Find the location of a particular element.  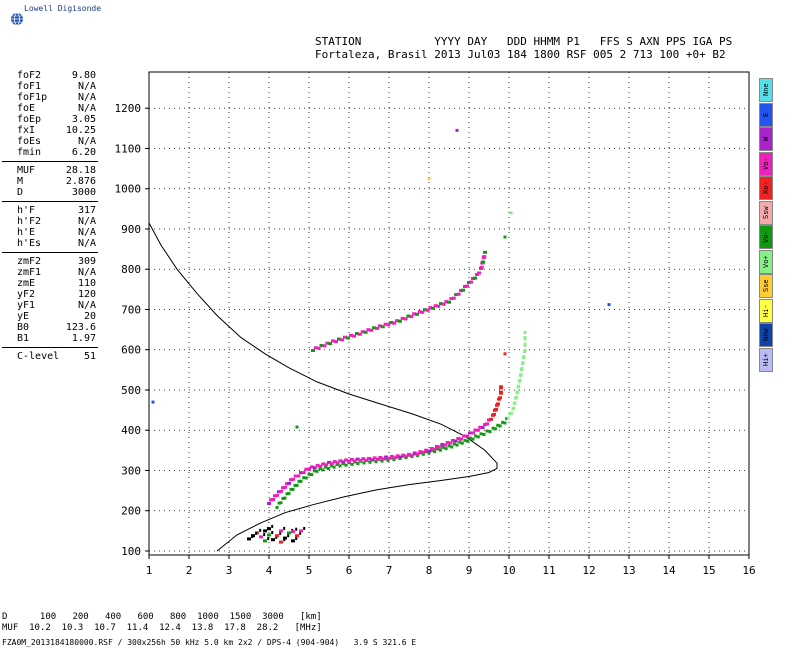

legend-label: Sse is located at coordinates (766, 286).